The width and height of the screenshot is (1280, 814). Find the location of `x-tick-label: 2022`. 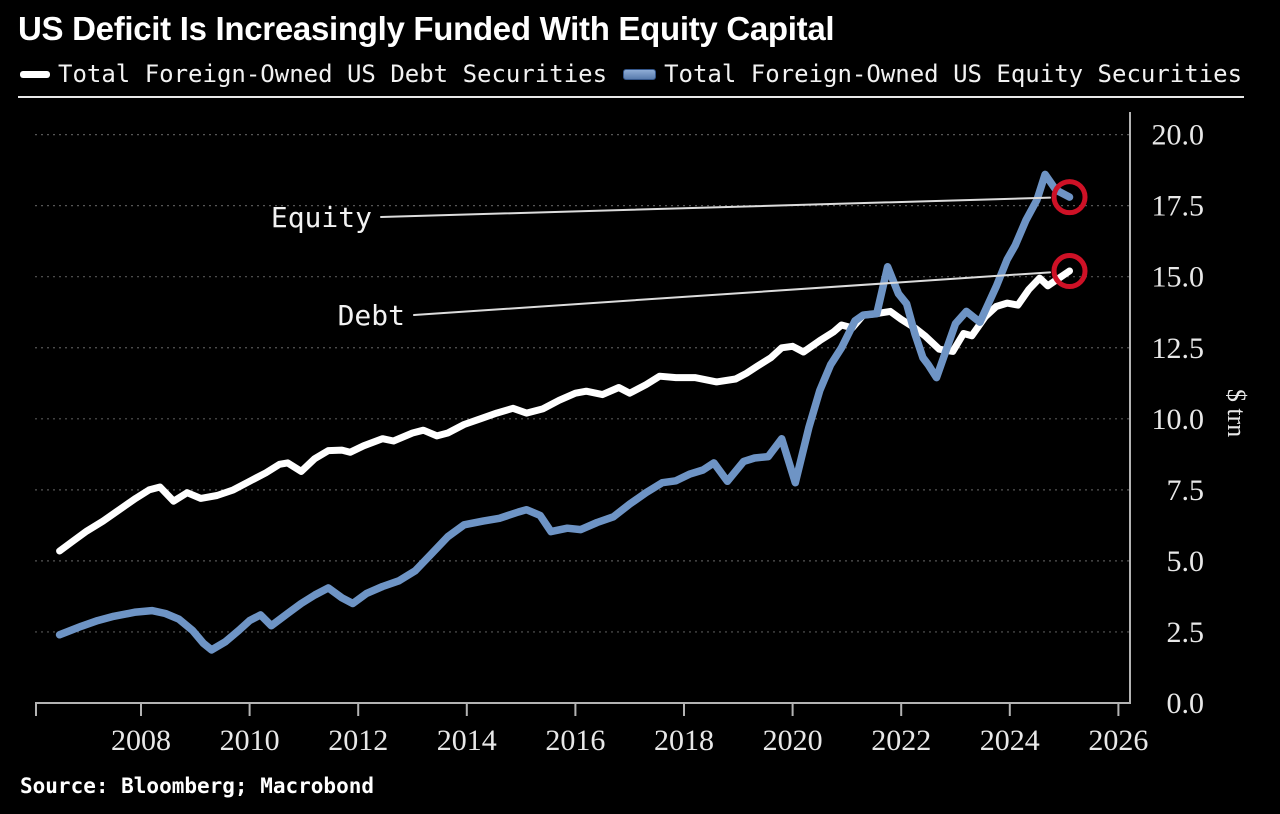

x-tick-label: 2022 is located at coordinates (901, 740).